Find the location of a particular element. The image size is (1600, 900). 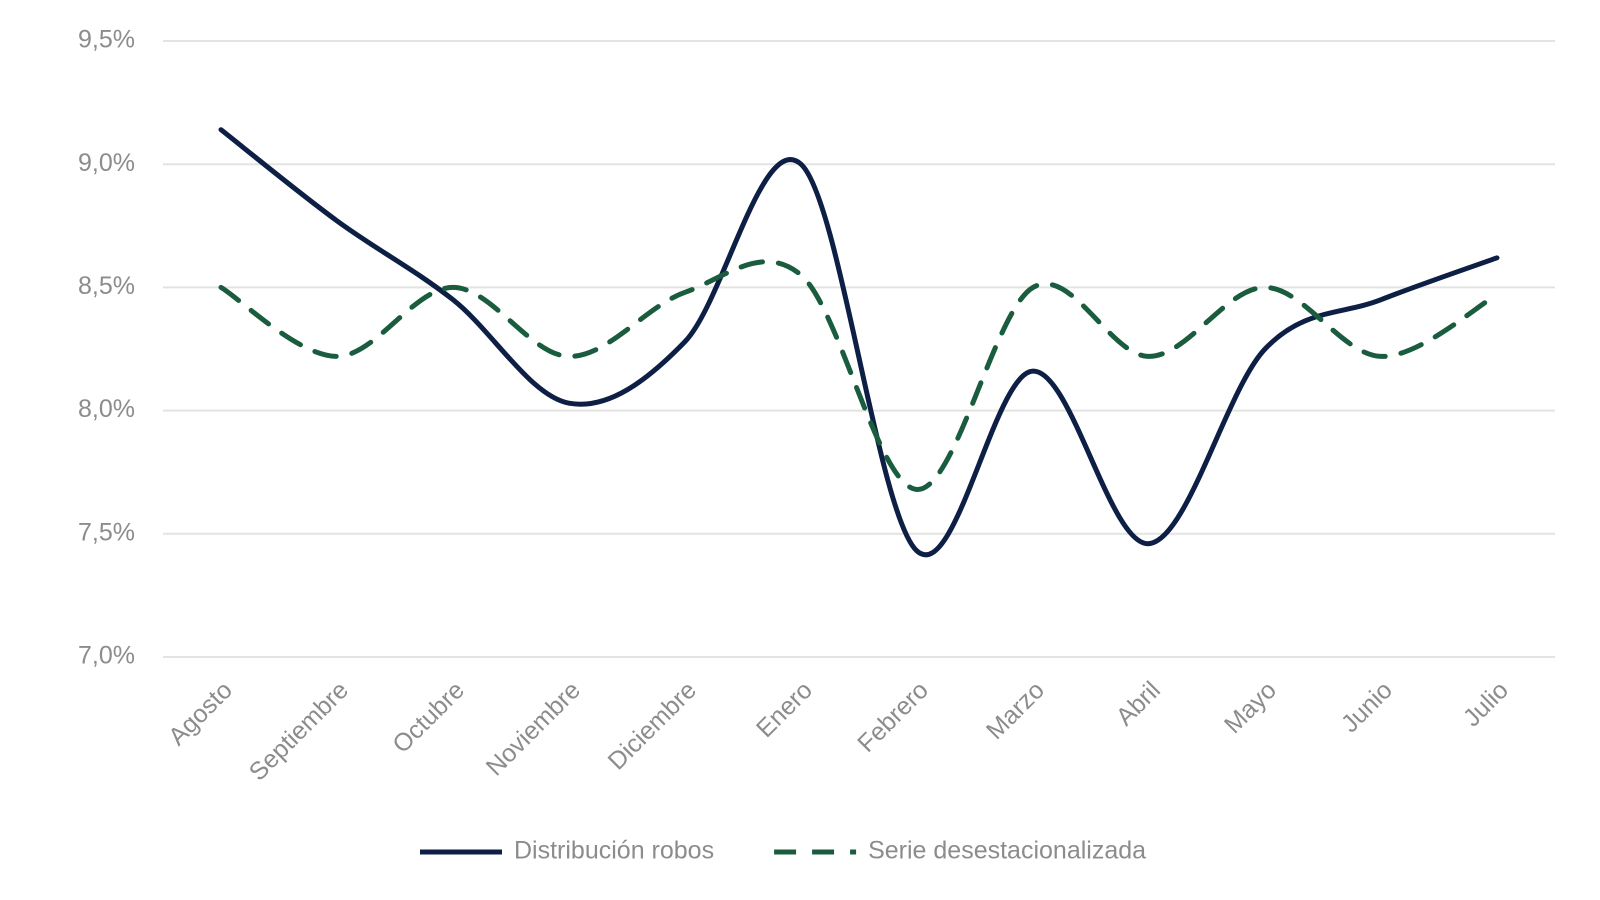

x-tick-label: Diciembre is located at coordinates (652, 725).